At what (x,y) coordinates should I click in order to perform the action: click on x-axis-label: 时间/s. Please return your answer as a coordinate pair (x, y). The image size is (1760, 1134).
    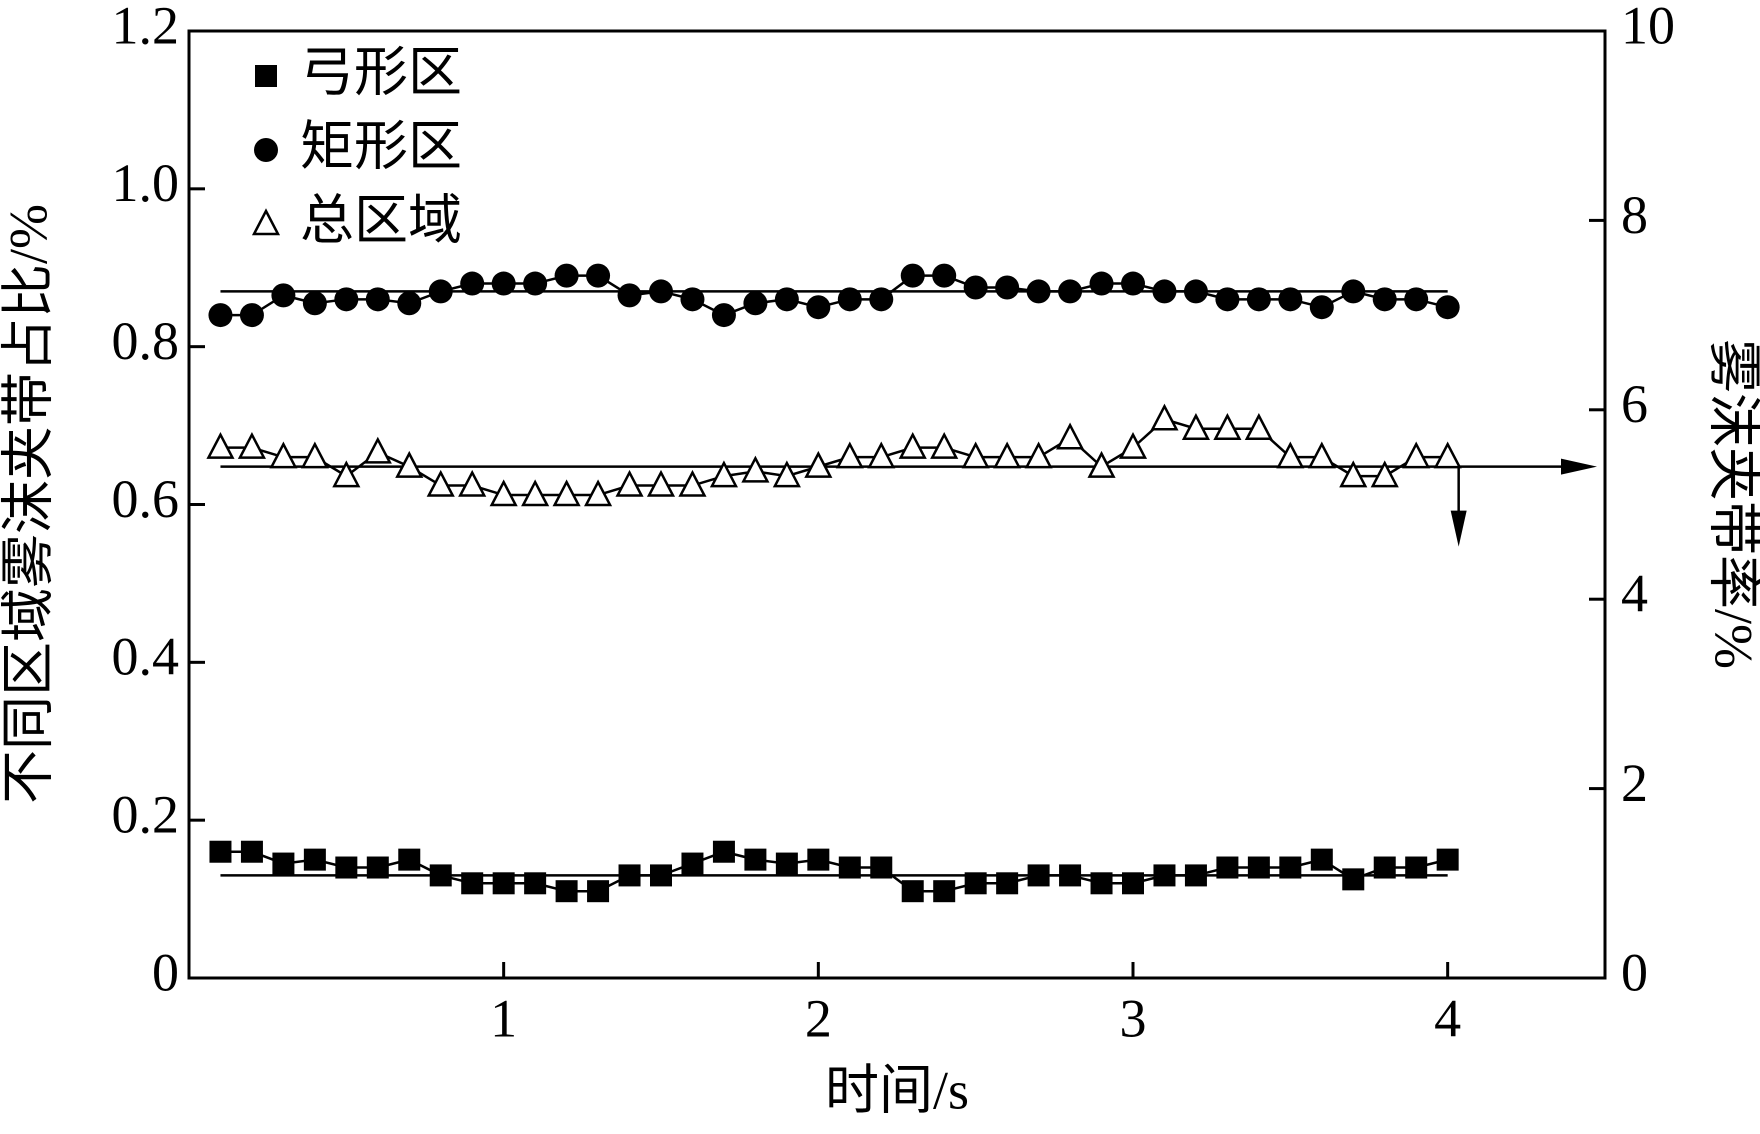
    Looking at the image, I should click on (897, 1090).